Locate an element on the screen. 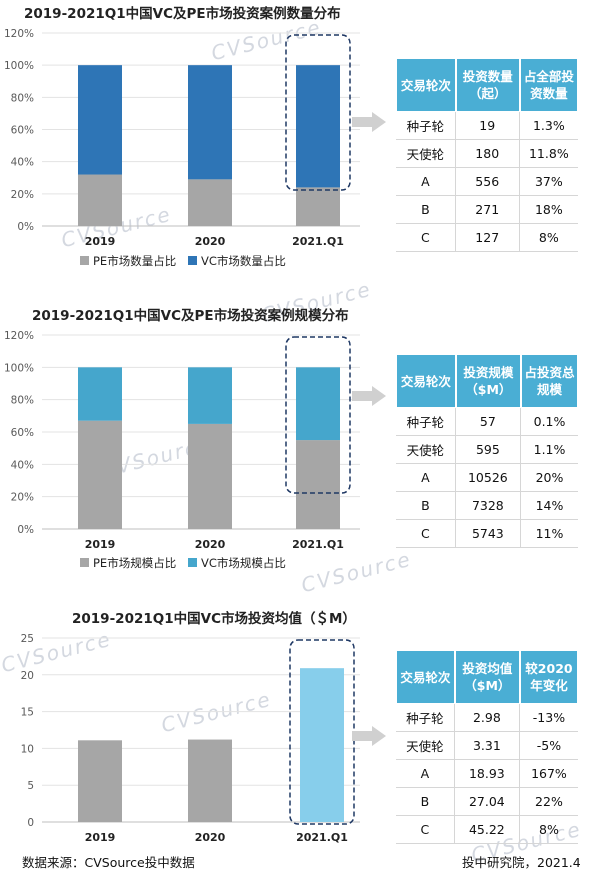 Image resolution: width=600 pixels, height=876 pixels. table-cell: 3.31 is located at coordinates (487, 746).